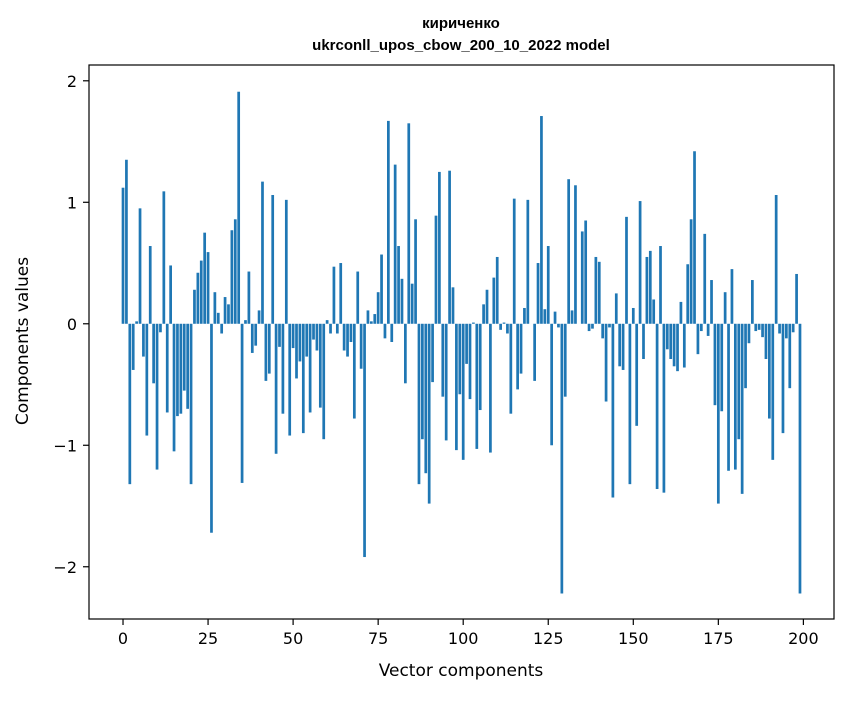 This screenshot has width=847, height=701. What do you see at coordinates (461, 23) in the screenshot?
I see `chart-title-line-1: кириченко` at bounding box center [461, 23].